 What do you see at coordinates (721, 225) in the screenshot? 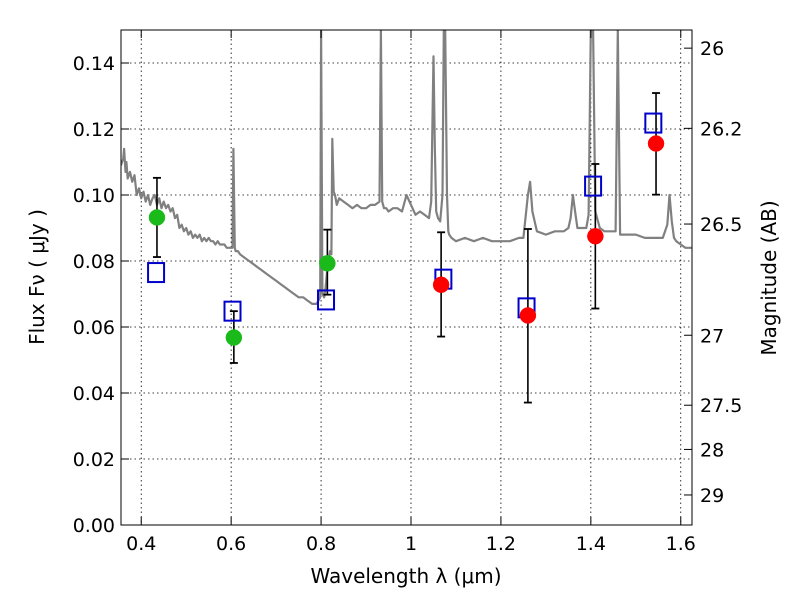
I see `y2-tick-label: 26.5` at bounding box center [721, 225].